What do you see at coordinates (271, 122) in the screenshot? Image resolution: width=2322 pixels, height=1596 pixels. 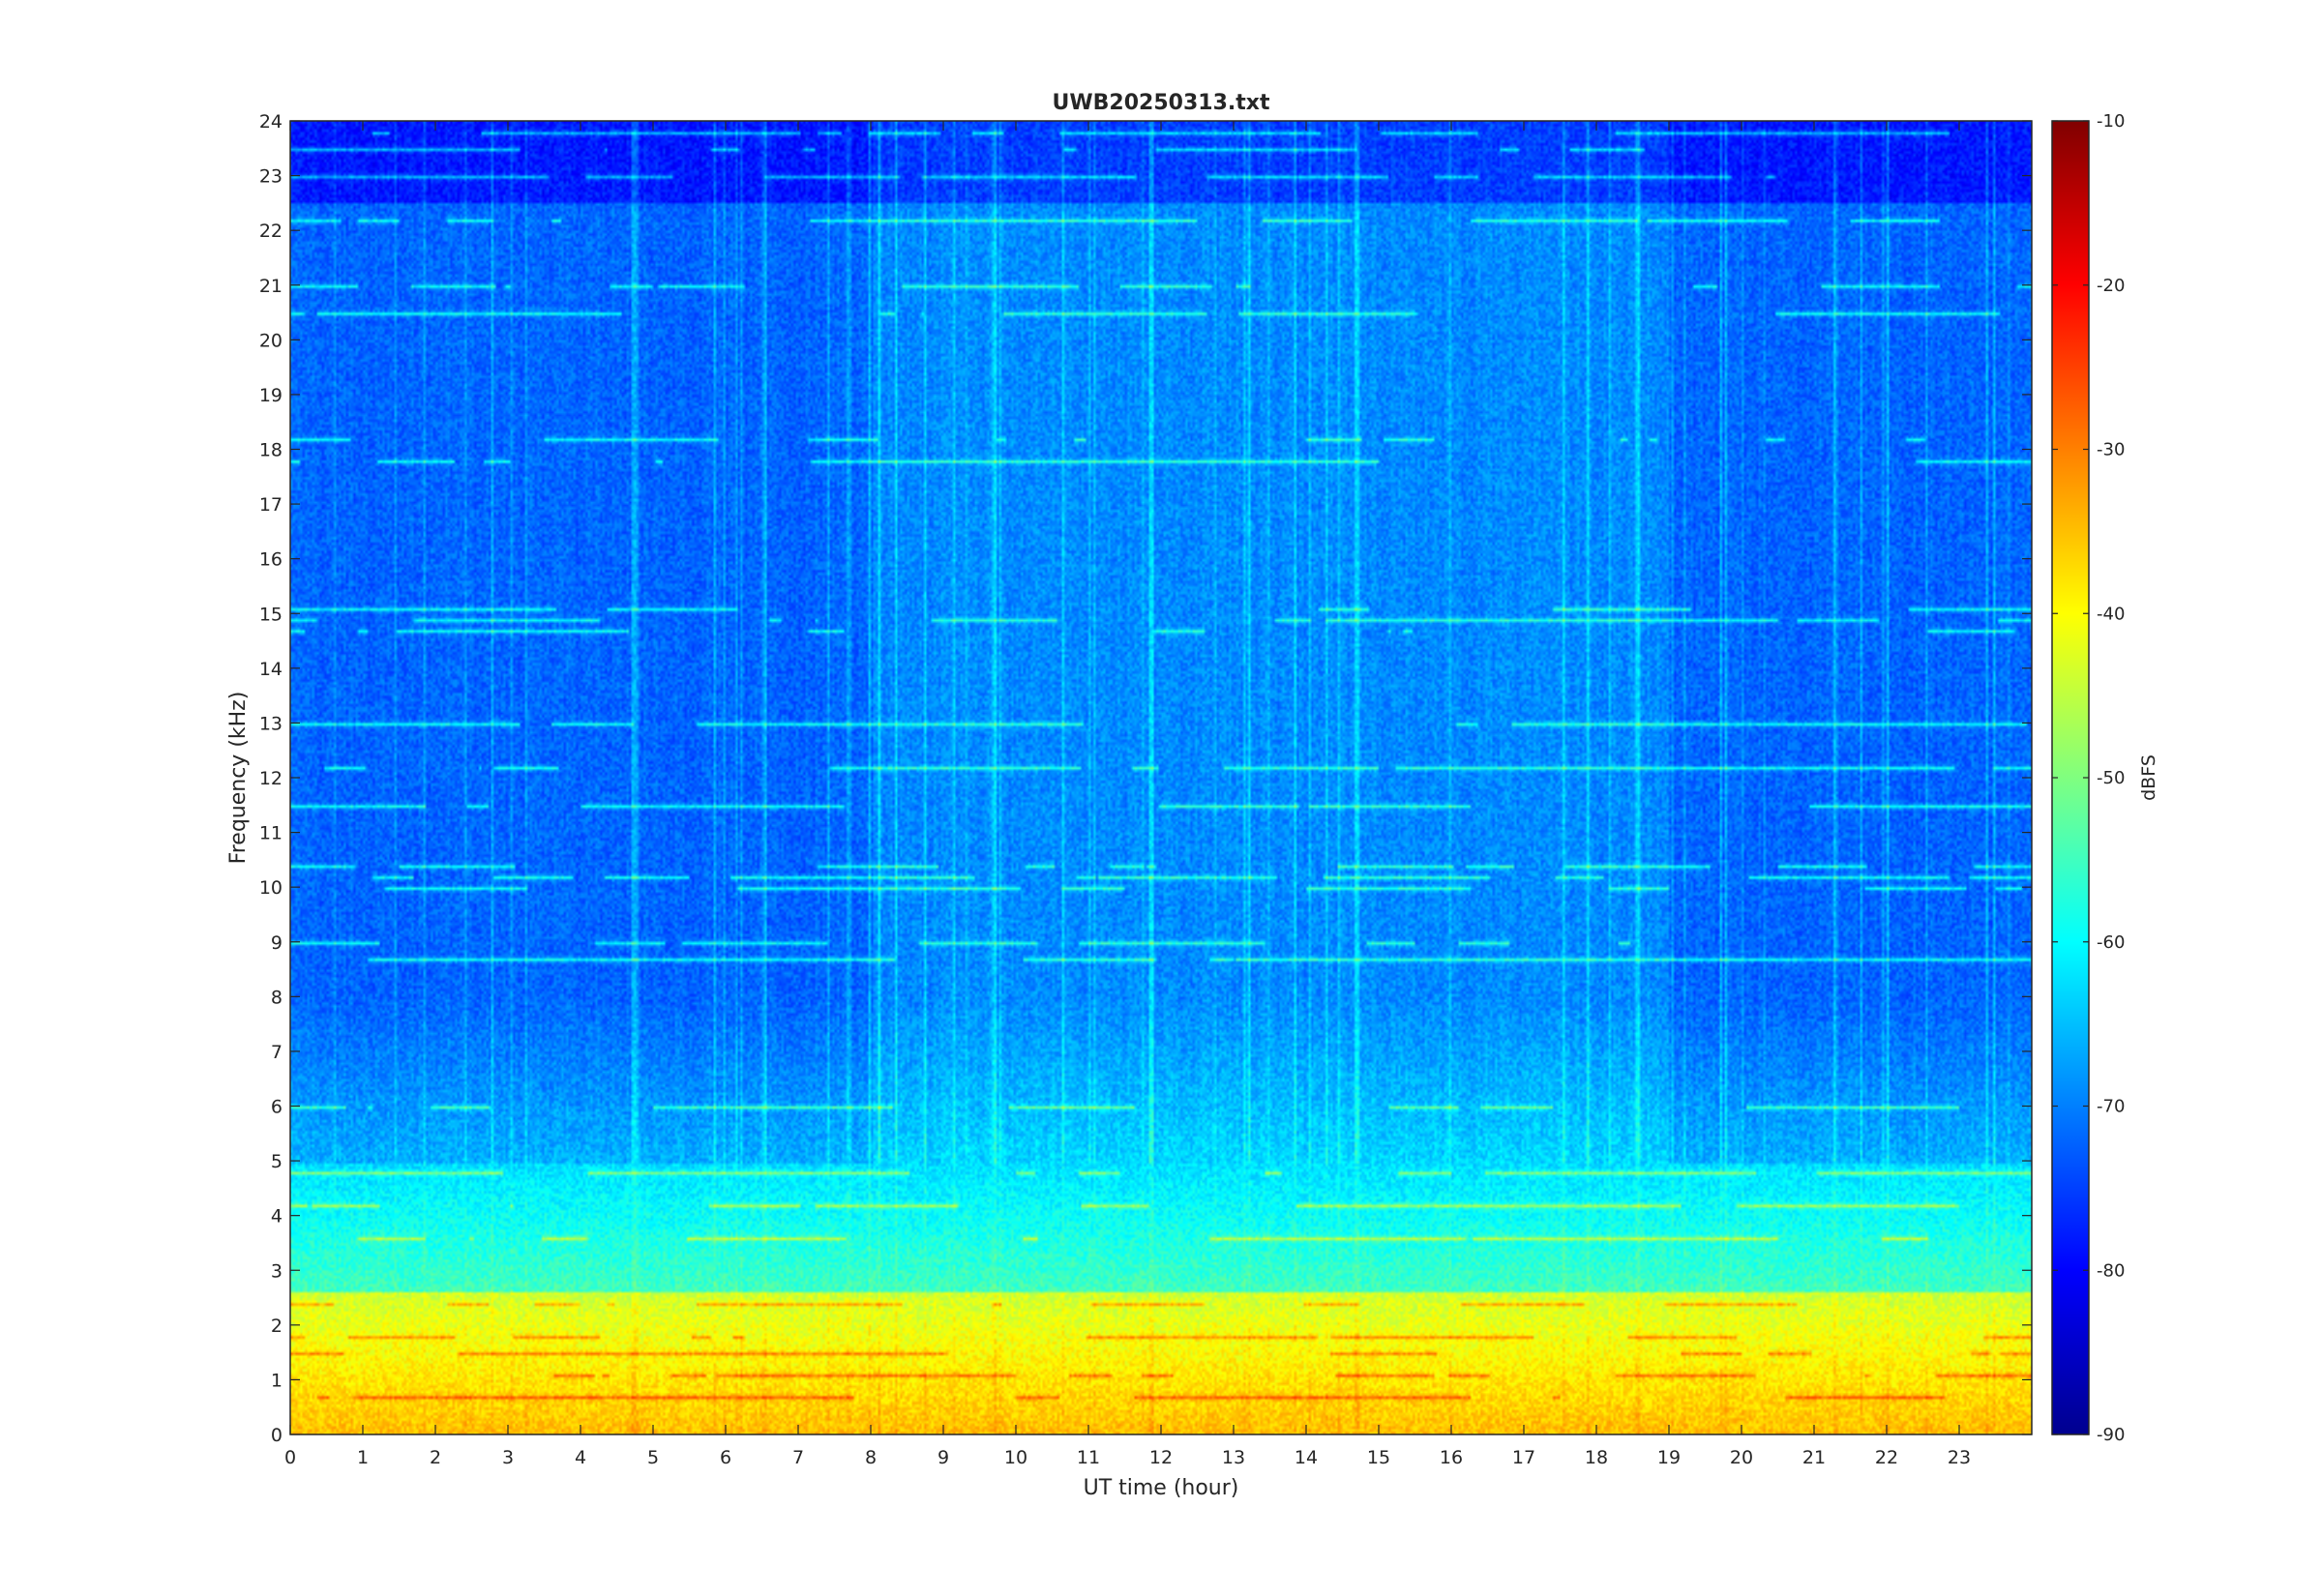 I see `y-tick-label: 24` at bounding box center [271, 122].